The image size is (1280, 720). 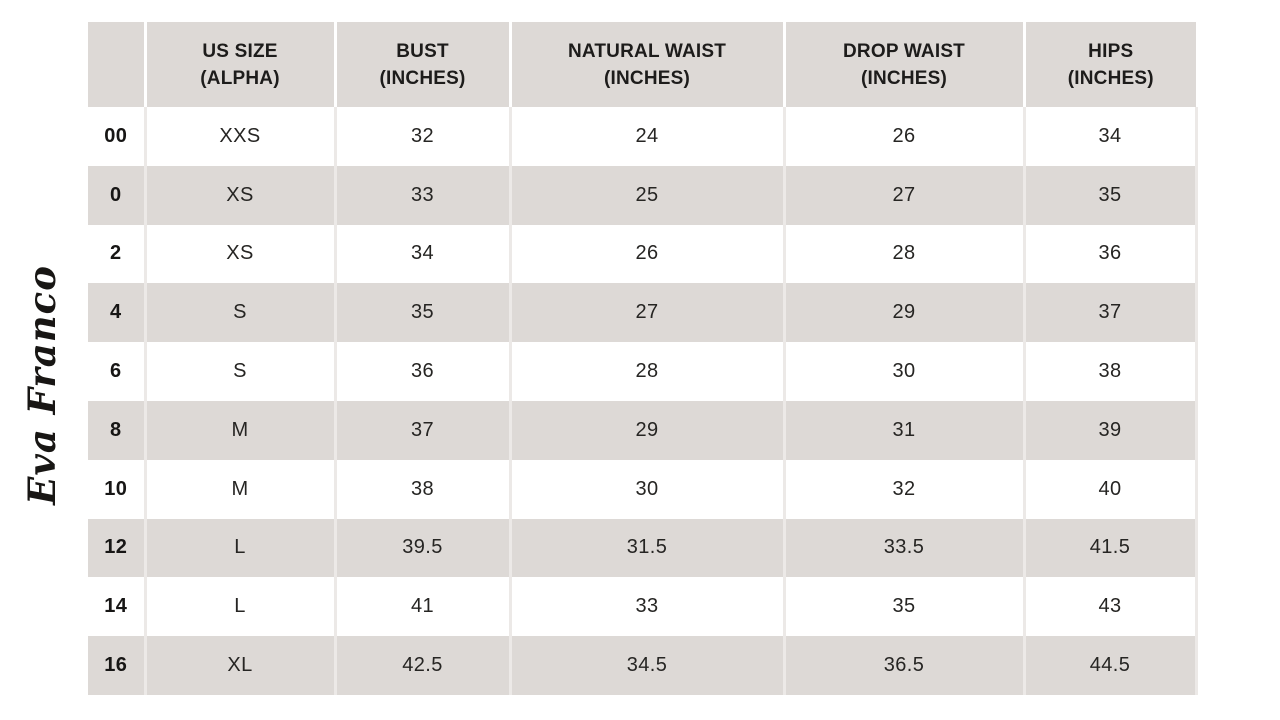 What do you see at coordinates (239, 64) in the screenshot?
I see `header-cell-us-size-alpha: US SIZE (ALPHA)` at bounding box center [239, 64].